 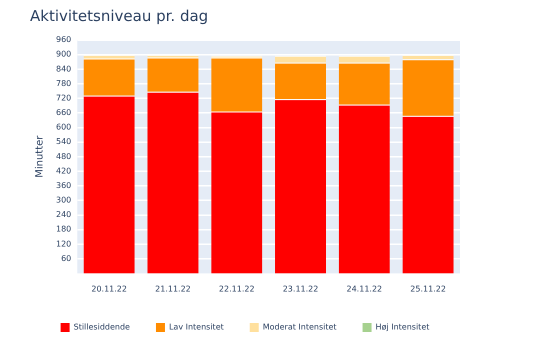 What do you see at coordinates (66, 258) in the screenshot?
I see `y-tick-label: 60` at bounding box center [66, 258].